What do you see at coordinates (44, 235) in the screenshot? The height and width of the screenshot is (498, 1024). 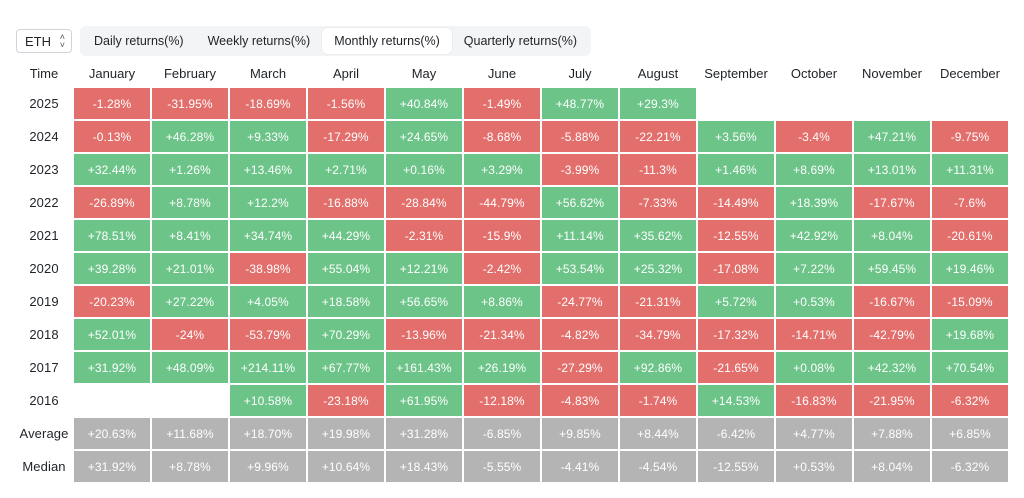 I see `row-label: 2021` at bounding box center [44, 235].